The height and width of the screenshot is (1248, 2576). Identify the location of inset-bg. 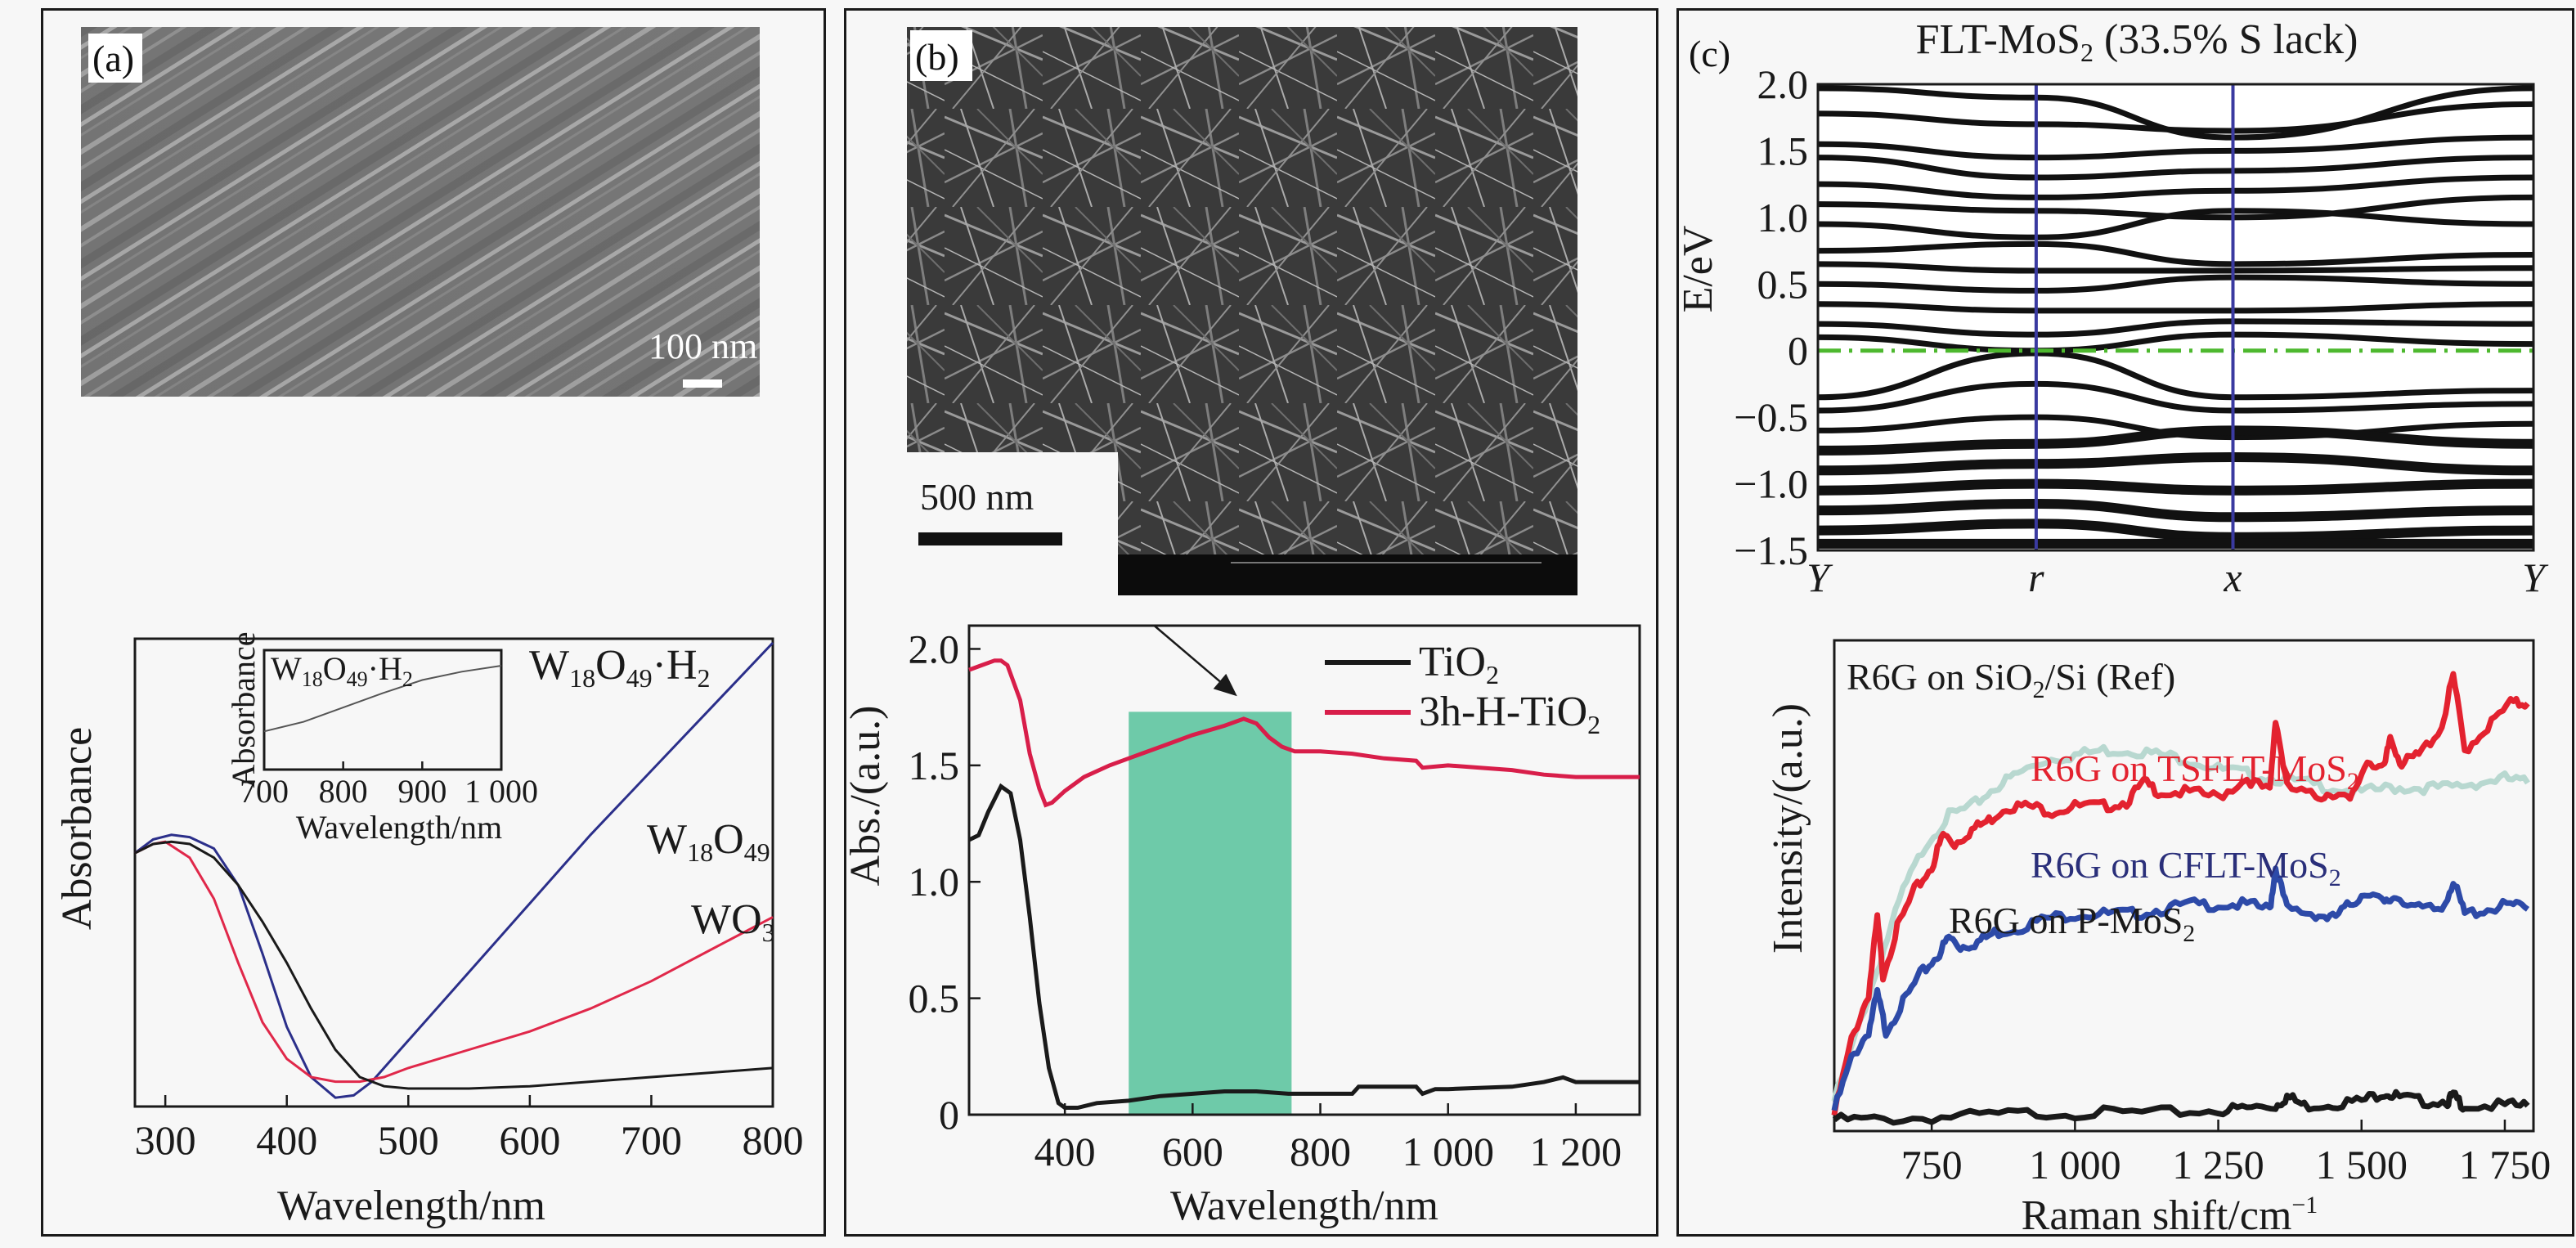
(382, 710).